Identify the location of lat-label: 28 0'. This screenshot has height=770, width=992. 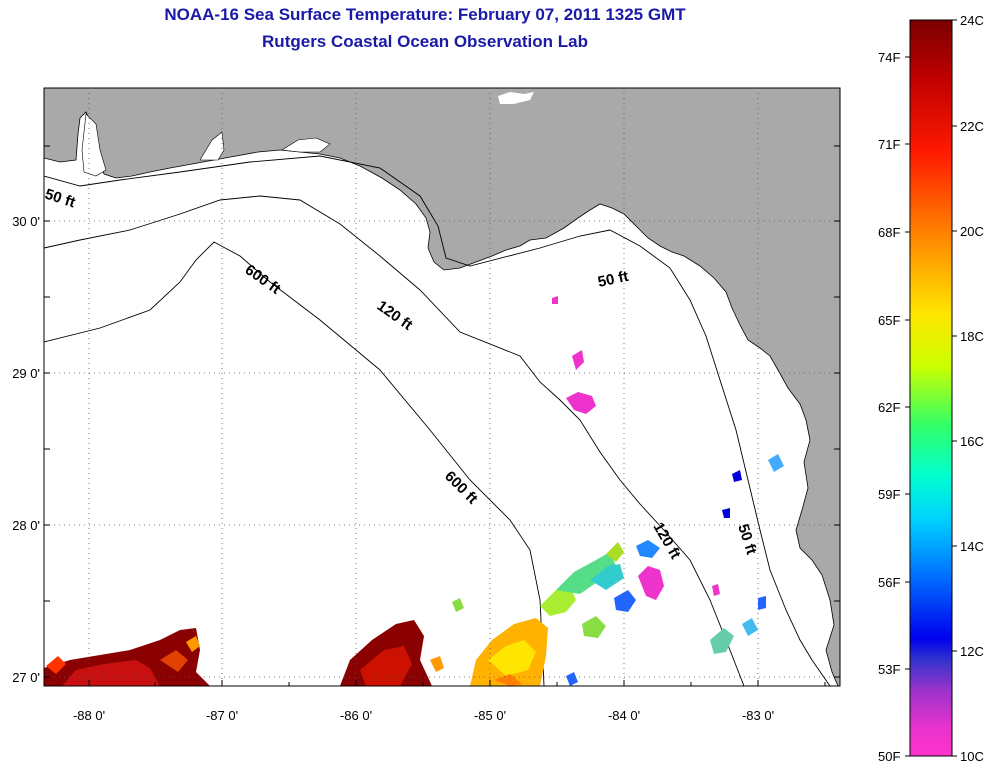
(26, 525).